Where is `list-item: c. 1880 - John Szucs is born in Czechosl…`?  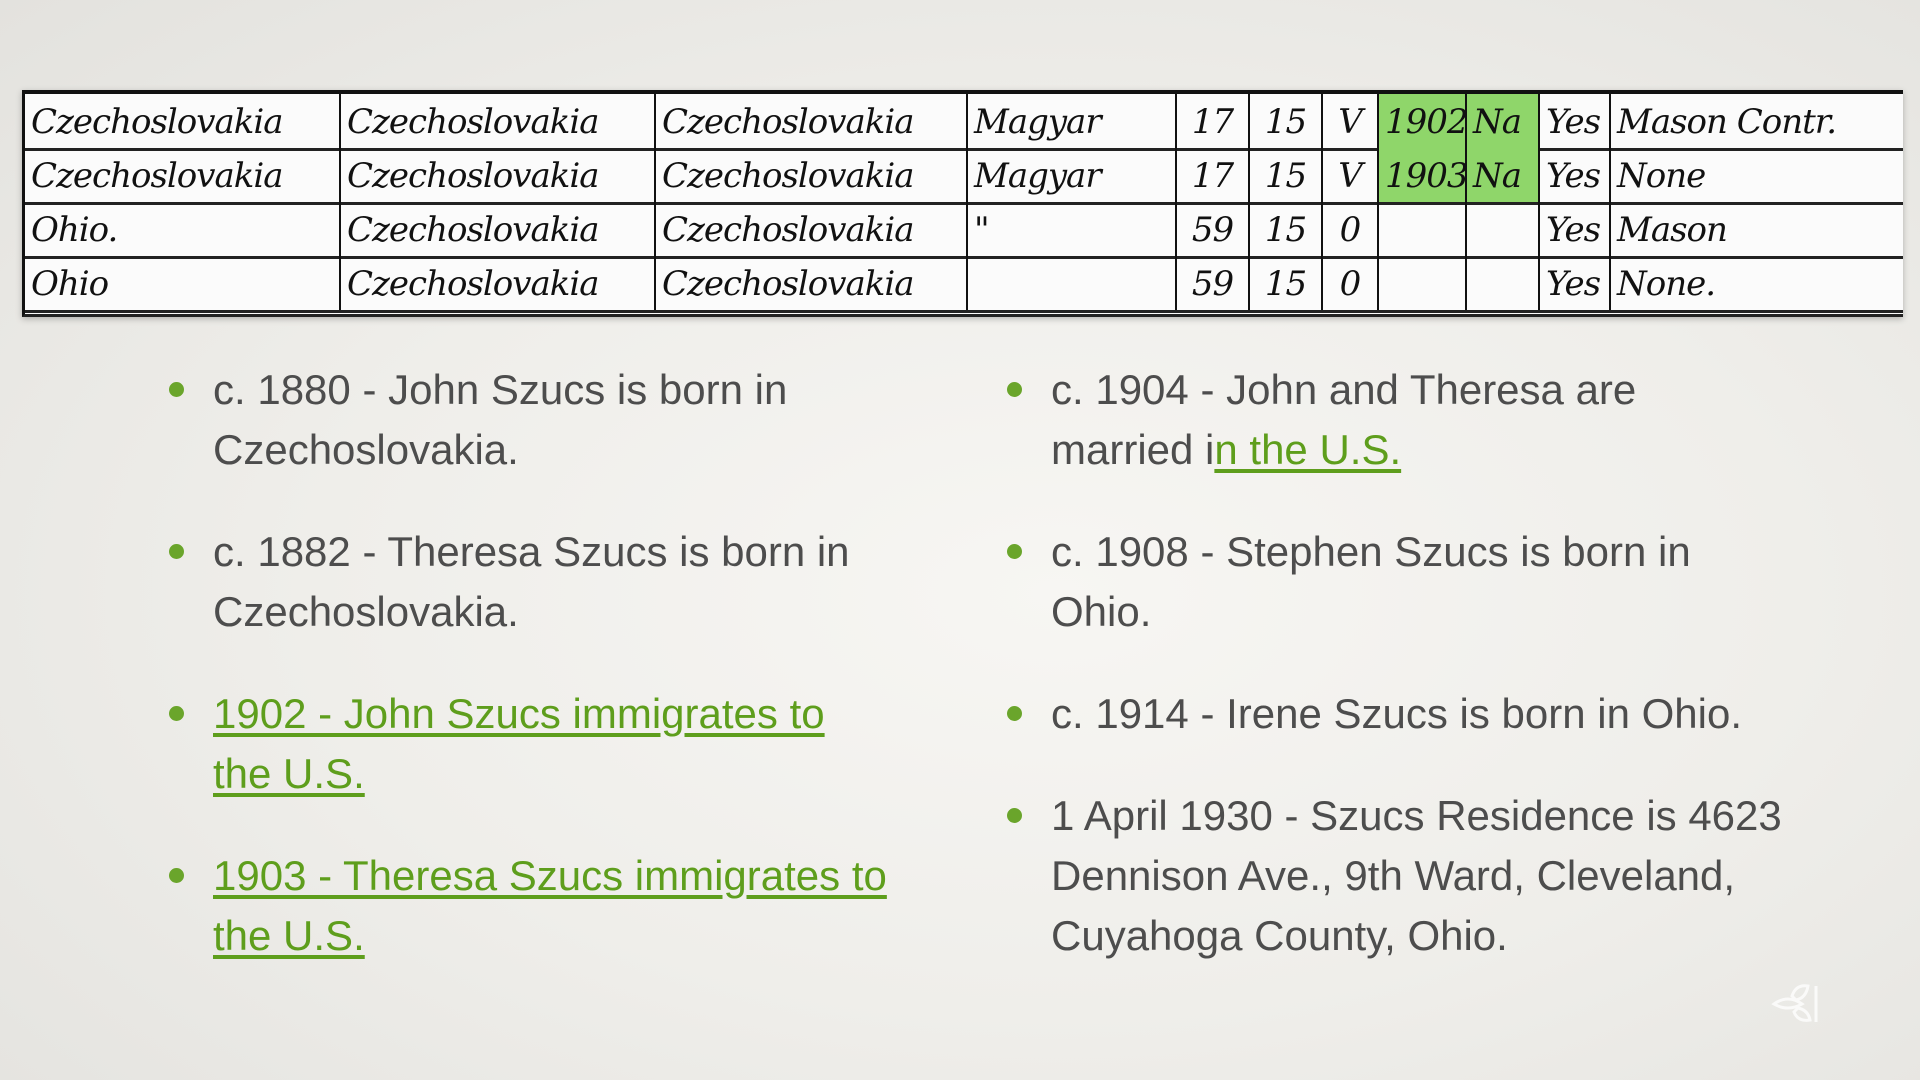
list-item: c. 1880 - John Szucs is born in Czechosl… is located at coordinates (531, 420).